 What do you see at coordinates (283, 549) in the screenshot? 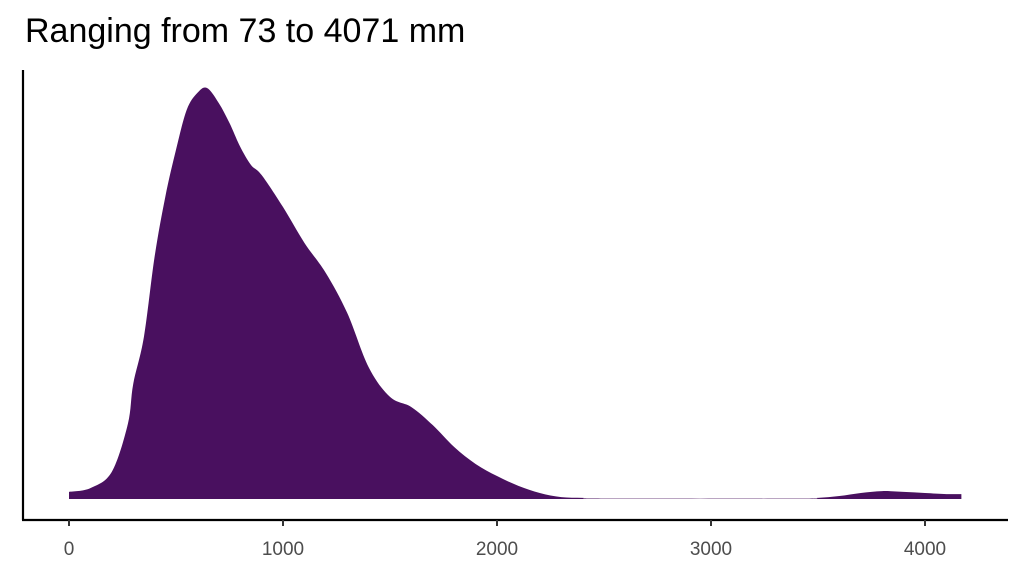
I see `x-tick-label: 1000` at bounding box center [283, 549].